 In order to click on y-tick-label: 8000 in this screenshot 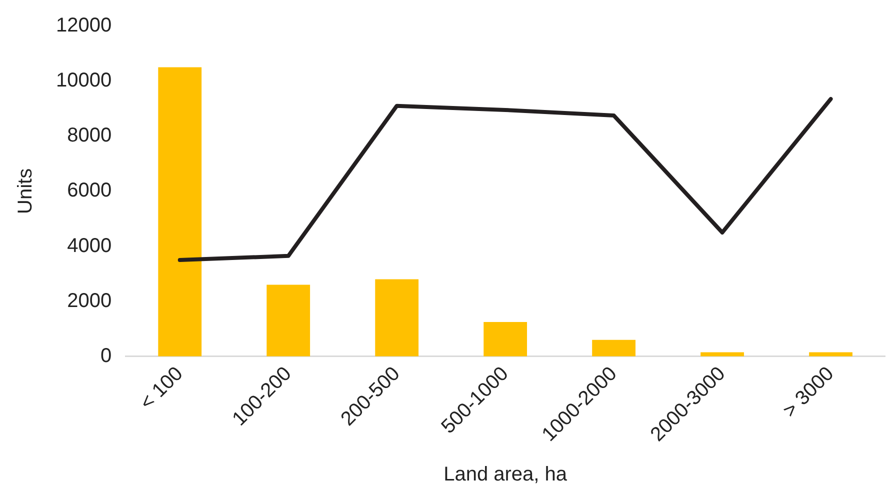, I will do `click(89, 135)`.